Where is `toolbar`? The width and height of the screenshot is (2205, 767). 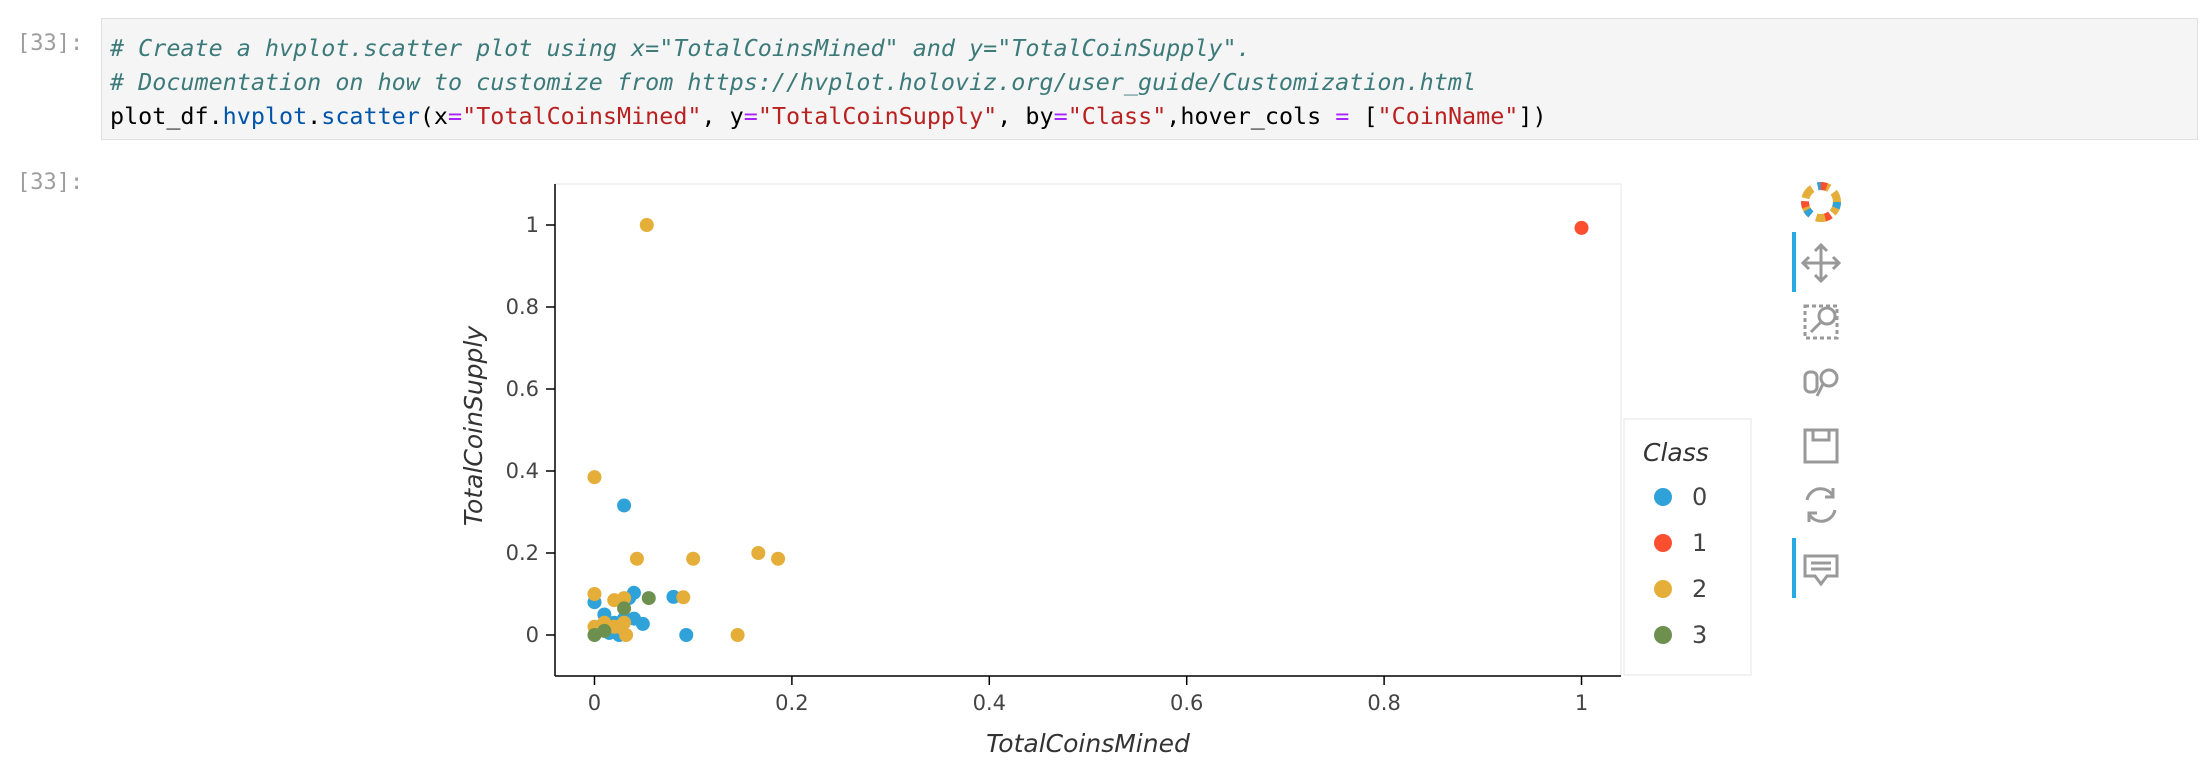
toolbar is located at coordinates (1817, 390).